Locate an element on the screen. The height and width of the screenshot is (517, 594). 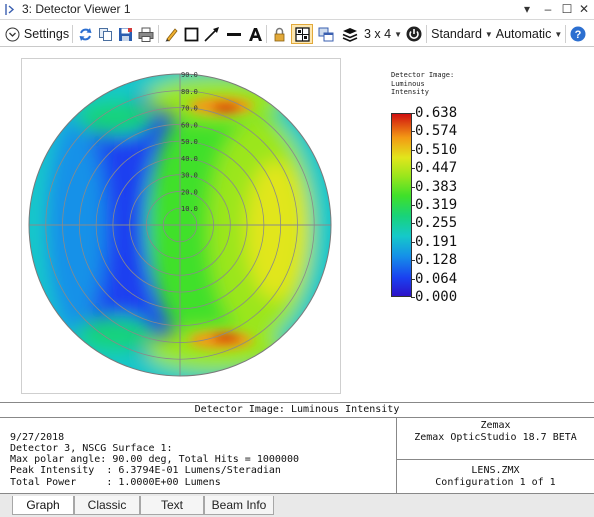
text-icon is located at coordinates (255, 34).